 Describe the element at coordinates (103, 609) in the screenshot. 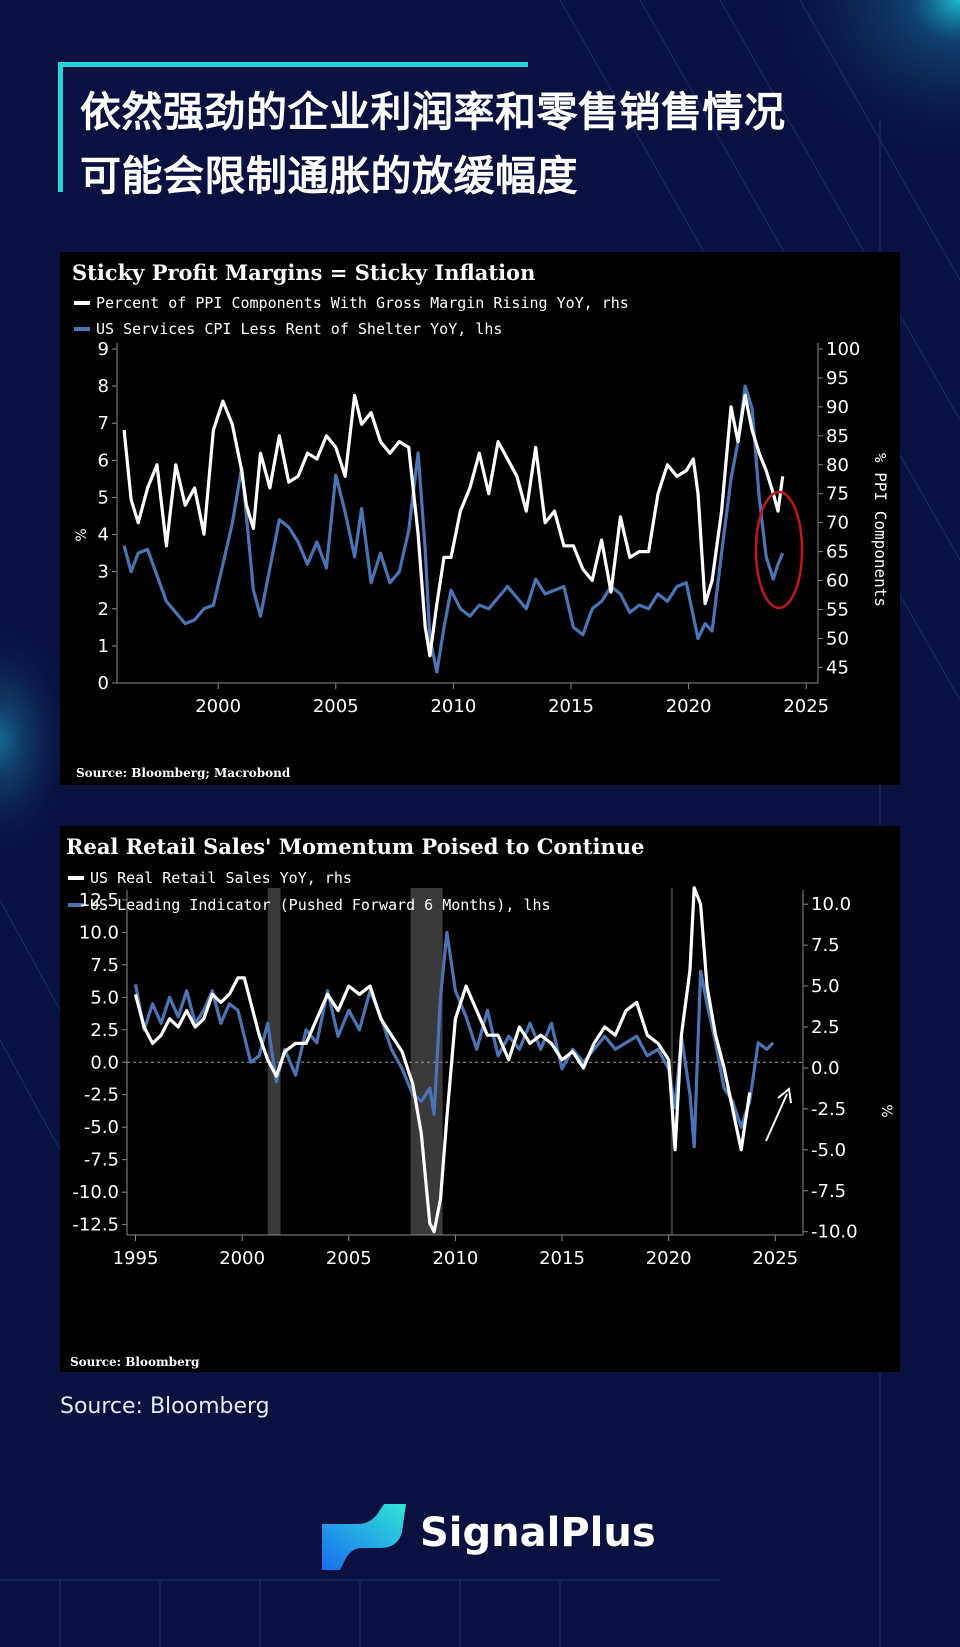

I see `left-tick-label-2: 2` at that location.